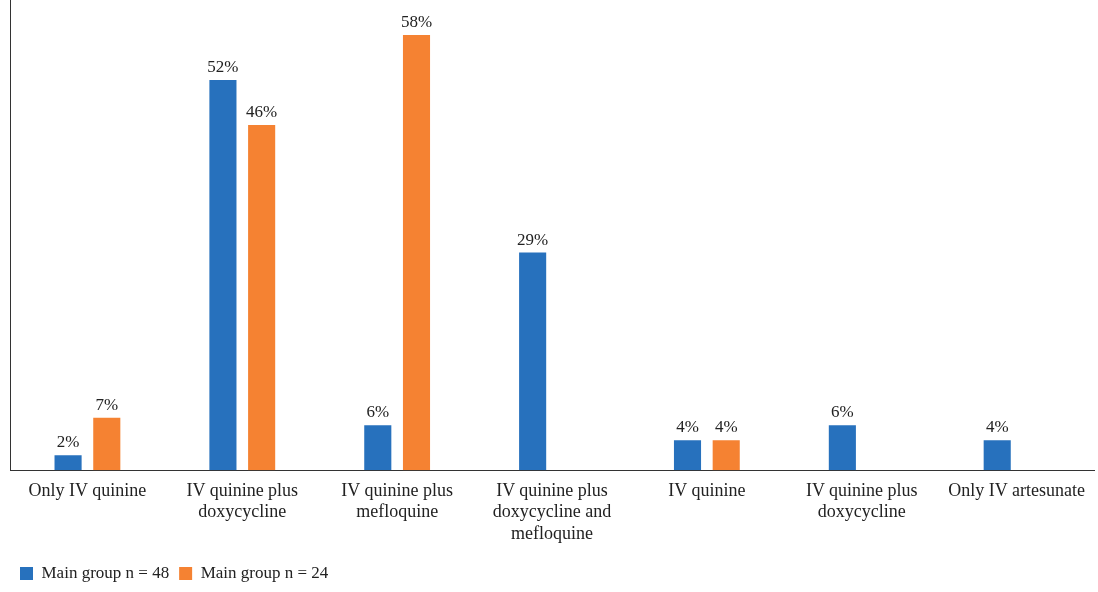  I want to click on data-label: 58%, so click(416, 21).